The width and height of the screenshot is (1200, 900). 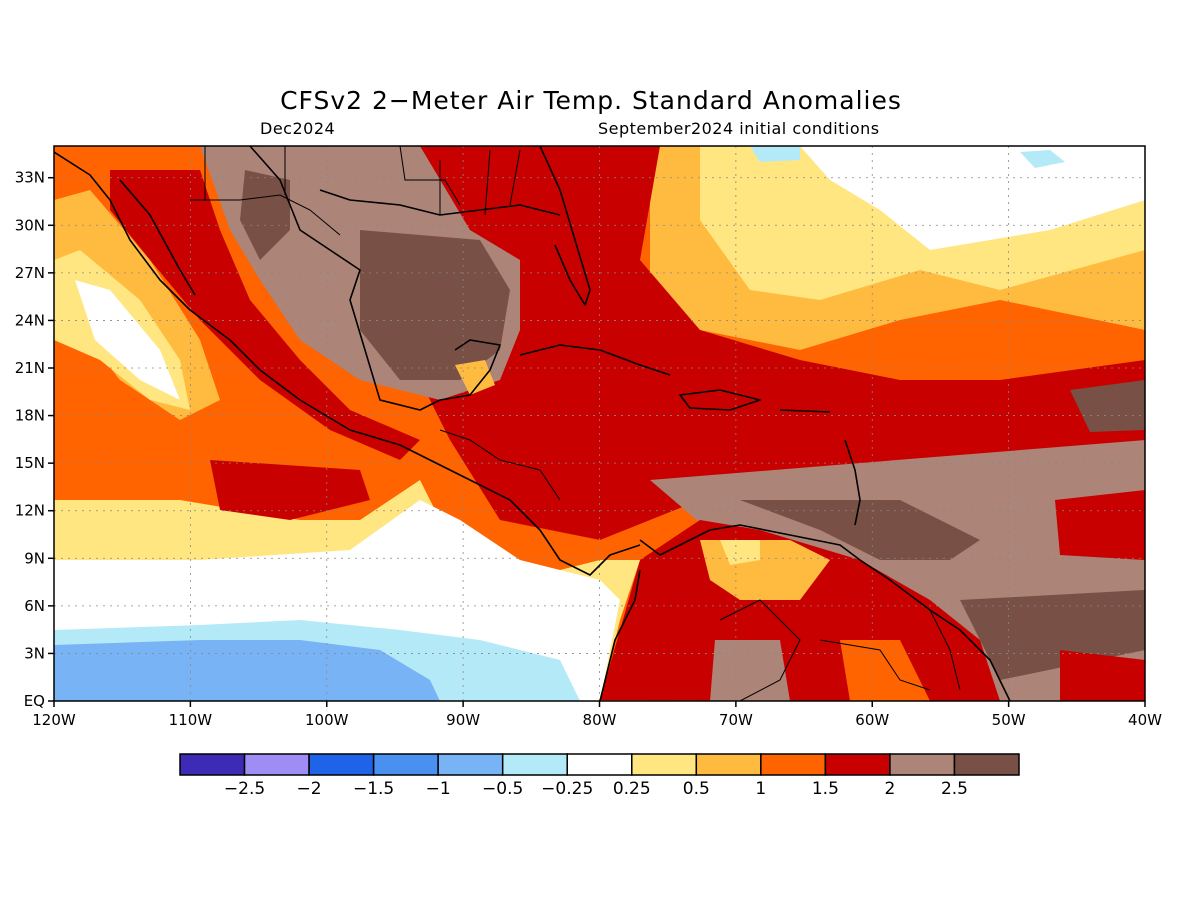 What do you see at coordinates (34, 558) in the screenshot?
I see `latitude-tick-label: 9N` at bounding box center [34, 558].